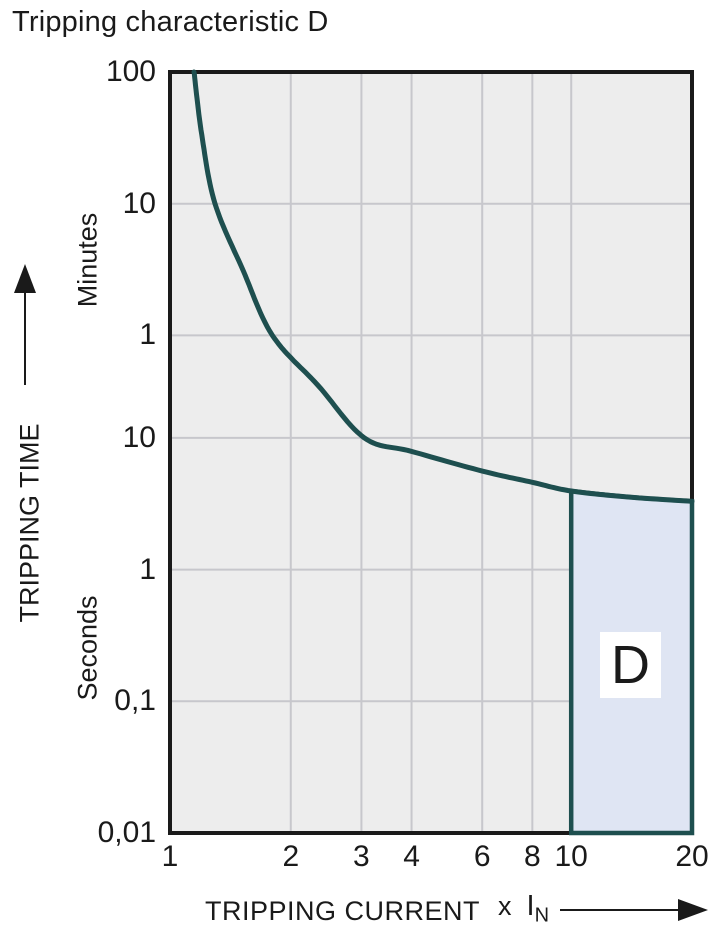  What do you see at coordinates (126, 832) in the screenshot?
I see `y-tick-label: 0,01` at bounding box center [126, 832].